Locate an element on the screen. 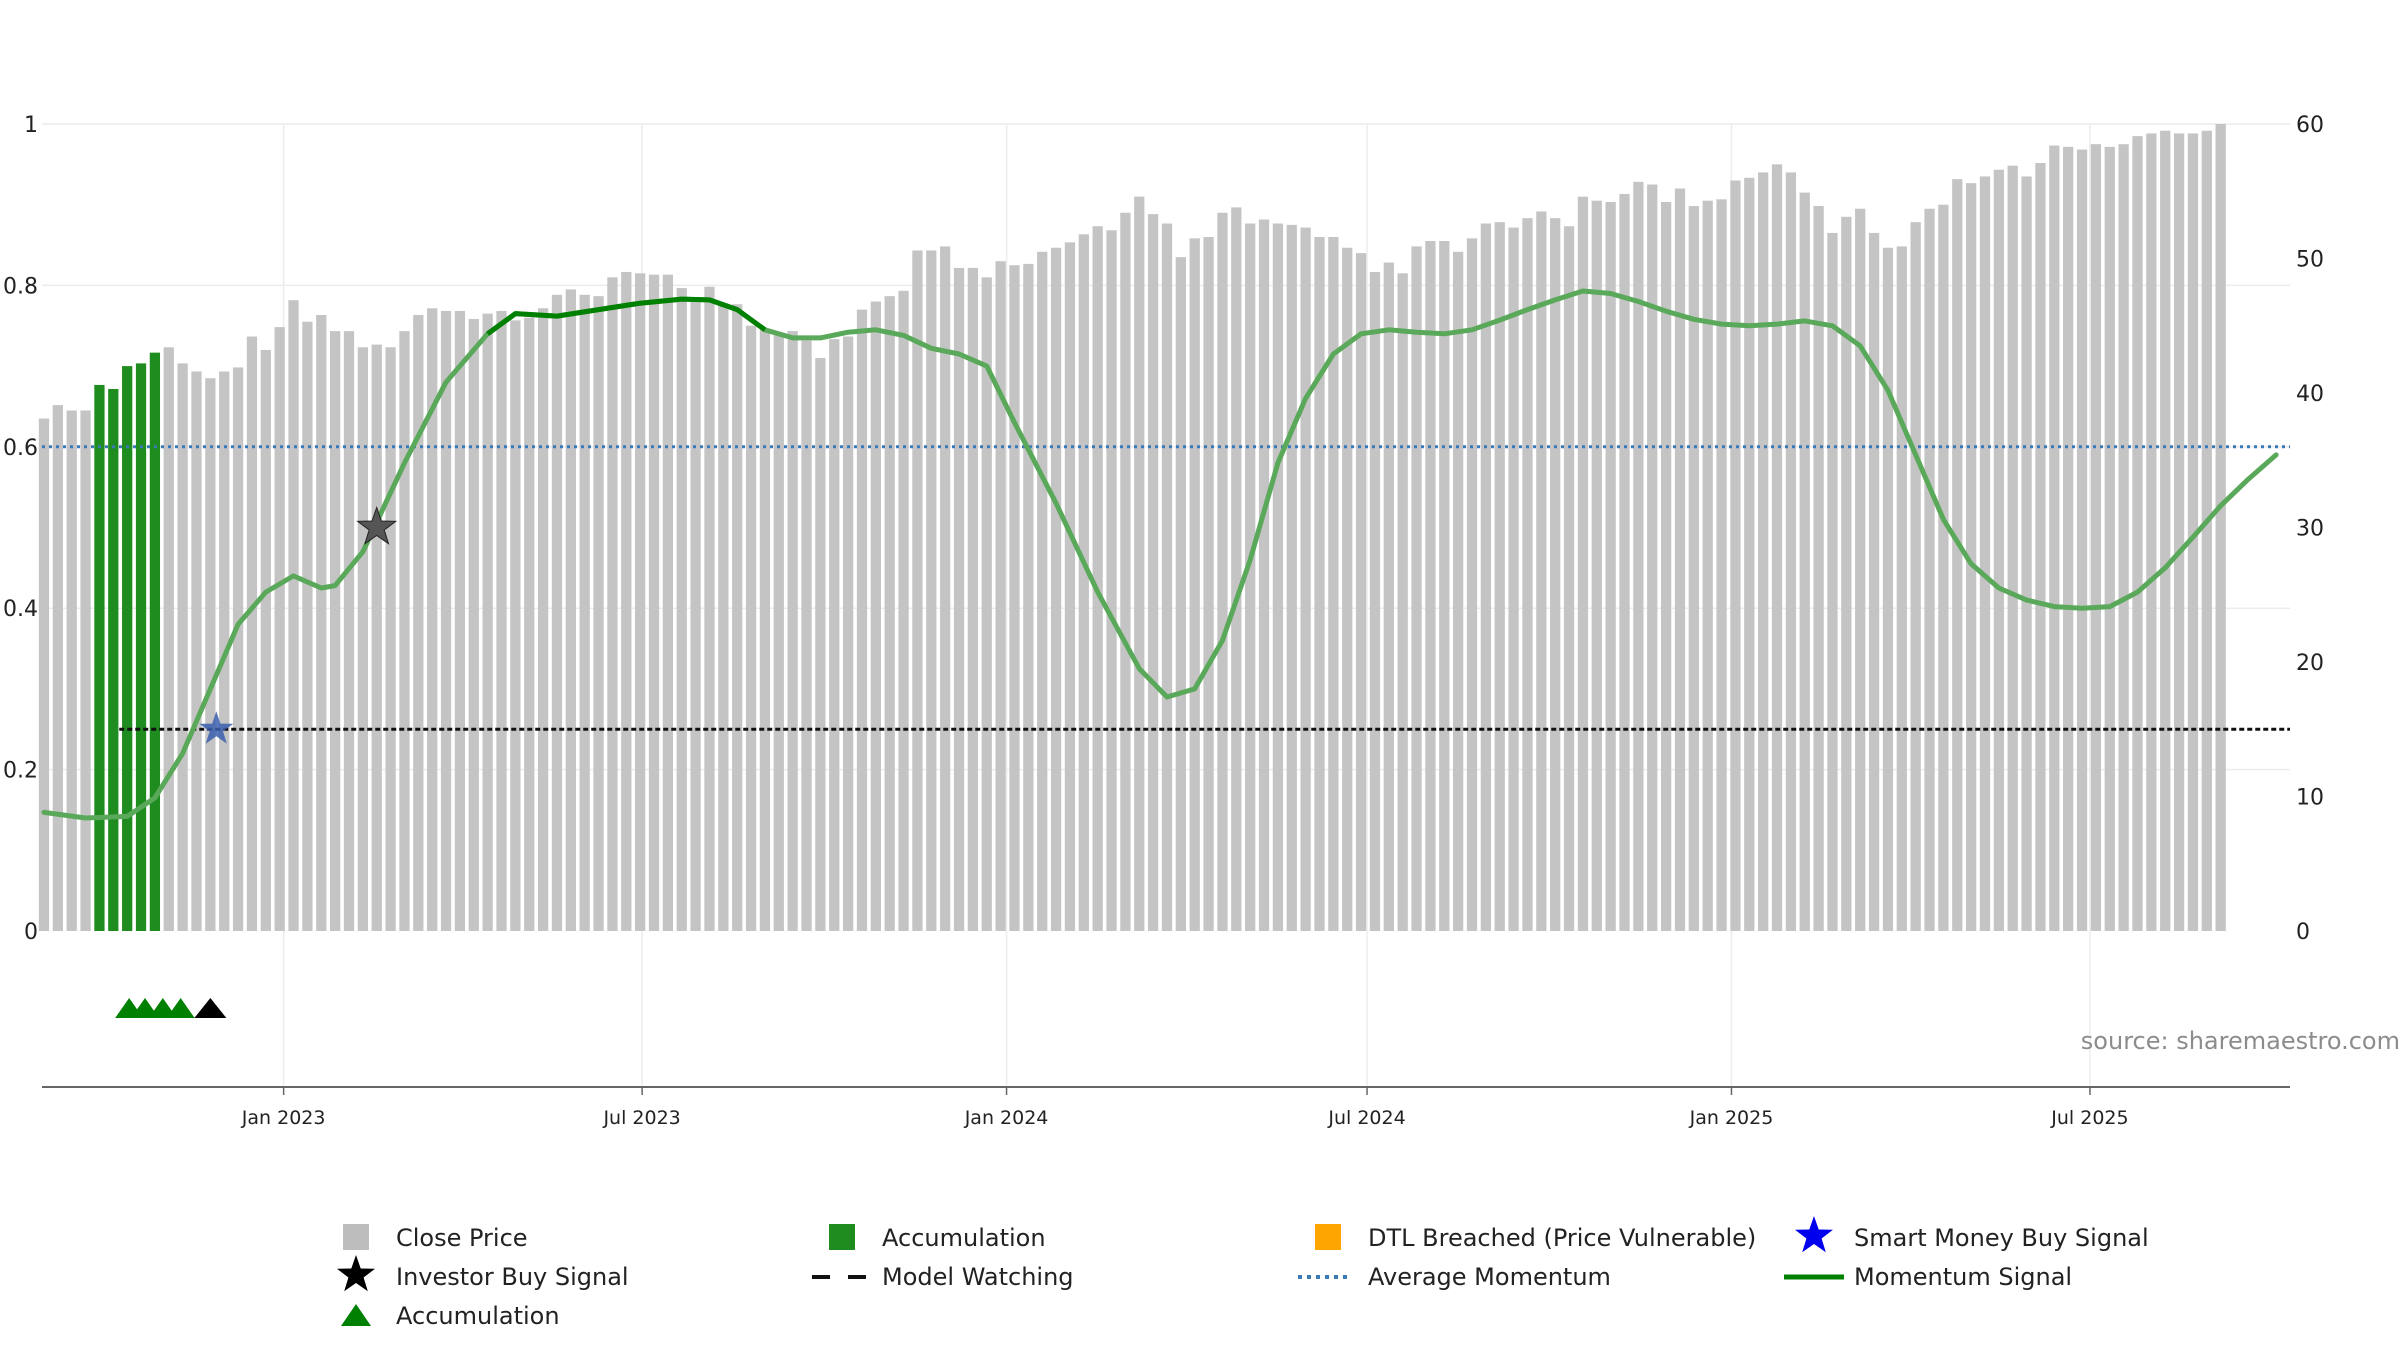 The image size is (2400, 1350). legend-item: Average Momentum is located at coordinates (1454, 1277).